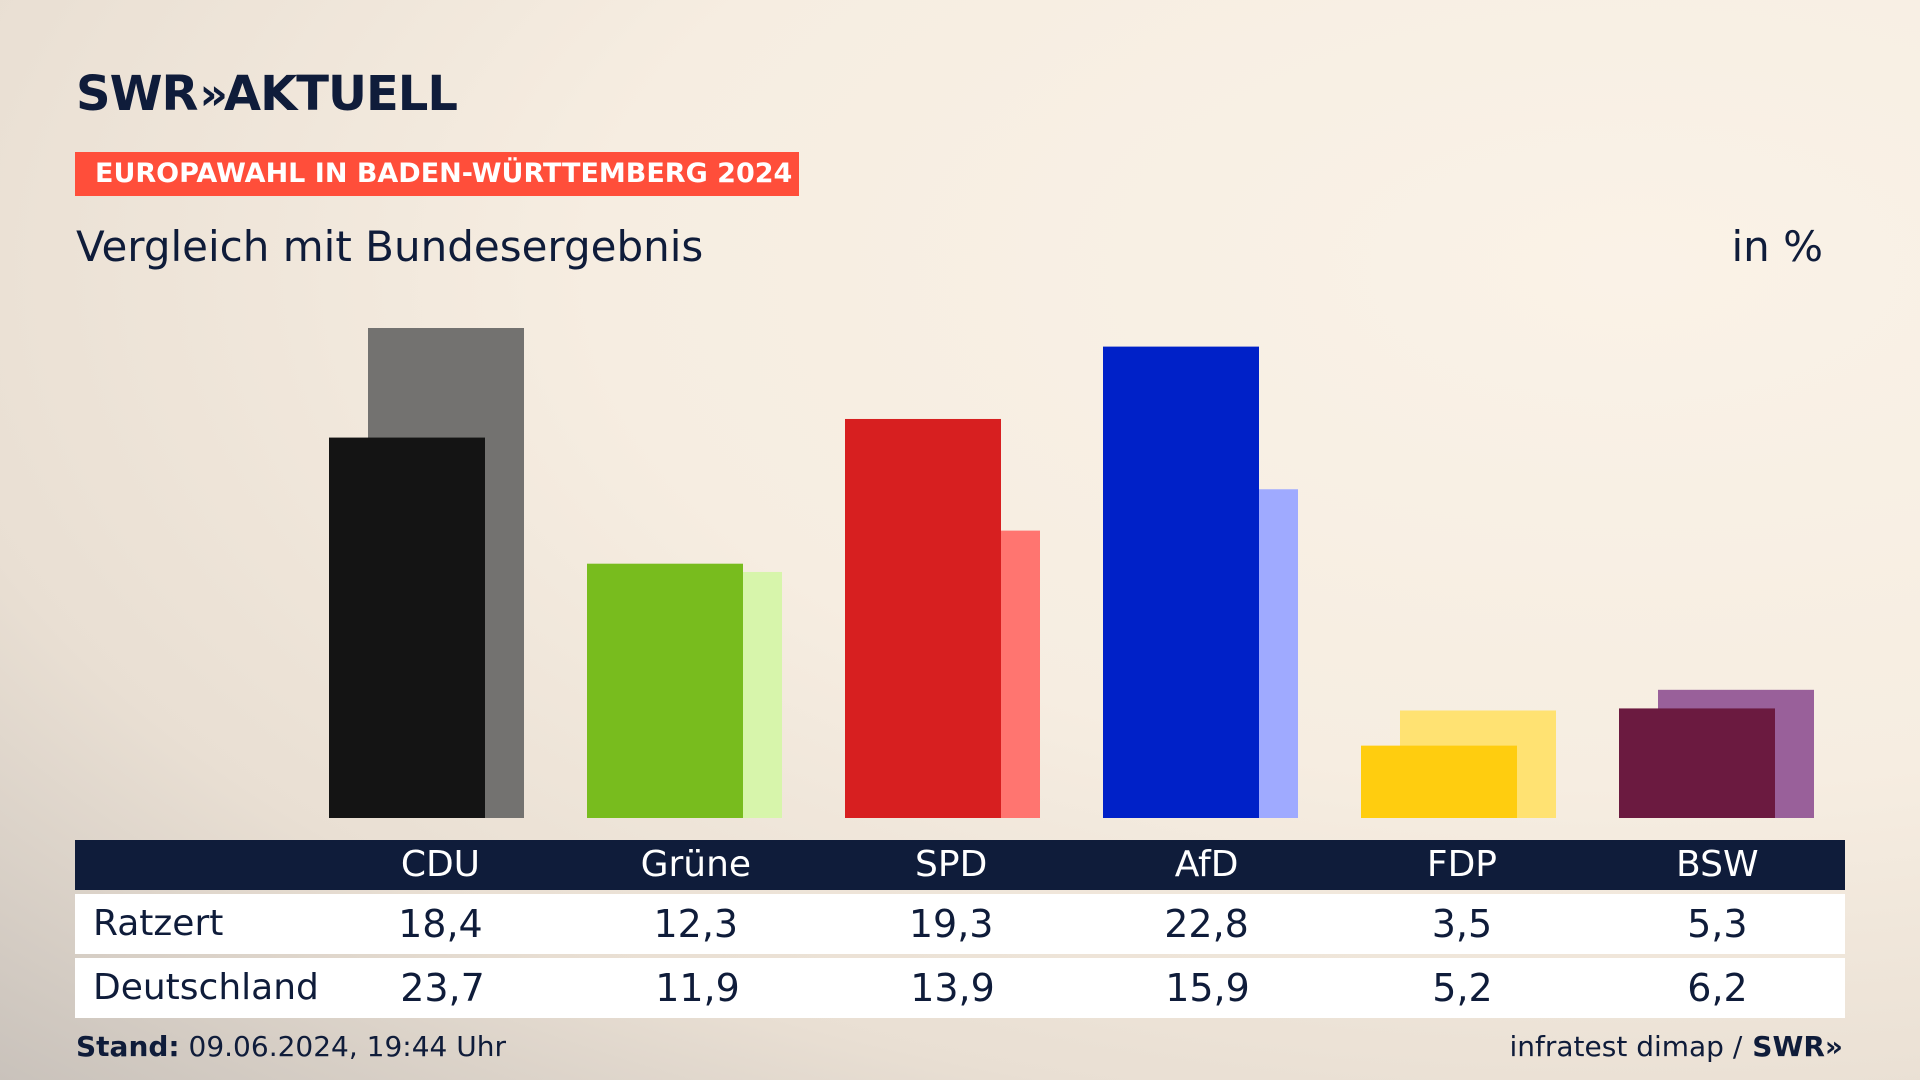 This screenshot has width=1920, height=1080. I want to click on value-cell: 22,8, so click(1206, 924).